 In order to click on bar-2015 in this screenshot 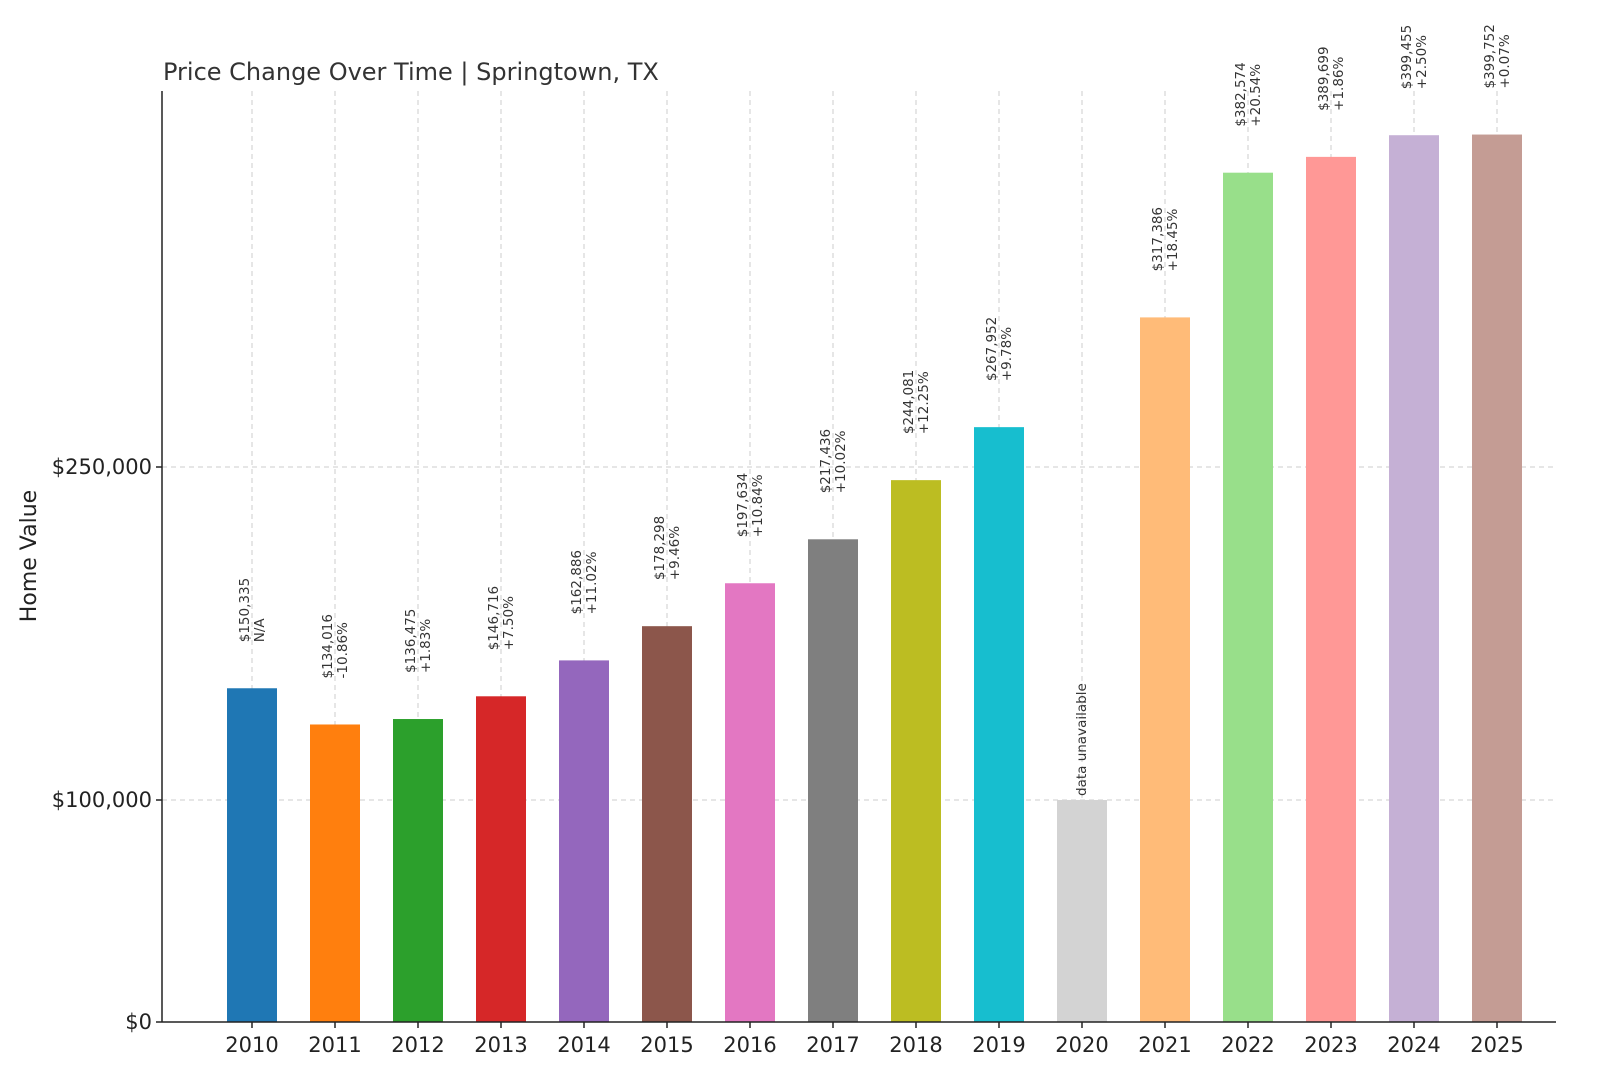, I will do `click(667, 824)`.